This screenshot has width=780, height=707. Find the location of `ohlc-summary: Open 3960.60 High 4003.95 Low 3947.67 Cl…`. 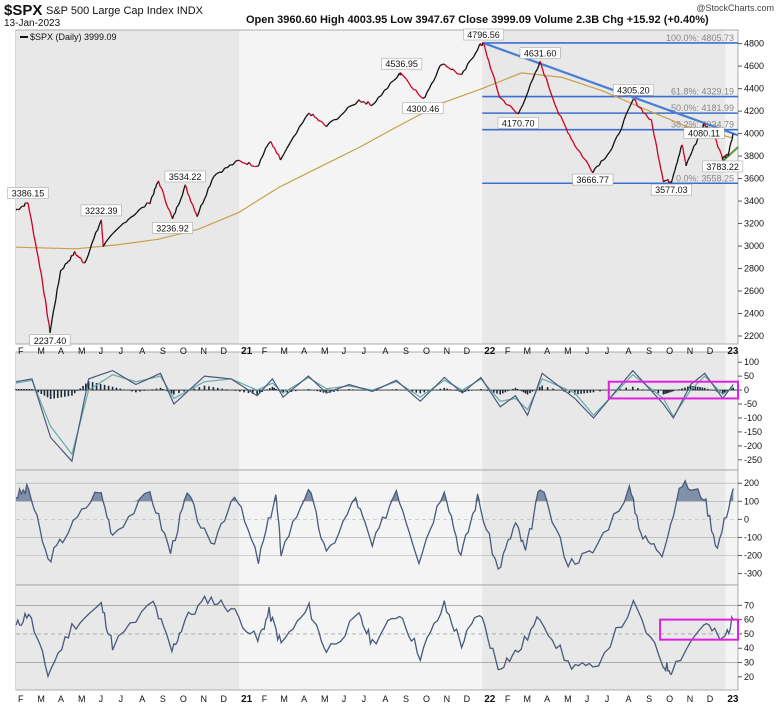

ohlc-summary: Open 3960.60 High 4003.95 Low 3947.67 Cl… is located at coordinates (477, 20).